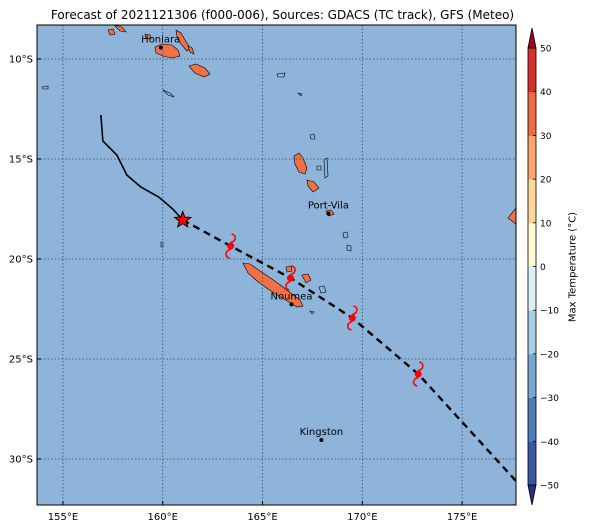  What do you see at coordinates (546, 224) in the screenshot?
I see `colorbar-tick-label: 10` at bounding box center [546, 224].